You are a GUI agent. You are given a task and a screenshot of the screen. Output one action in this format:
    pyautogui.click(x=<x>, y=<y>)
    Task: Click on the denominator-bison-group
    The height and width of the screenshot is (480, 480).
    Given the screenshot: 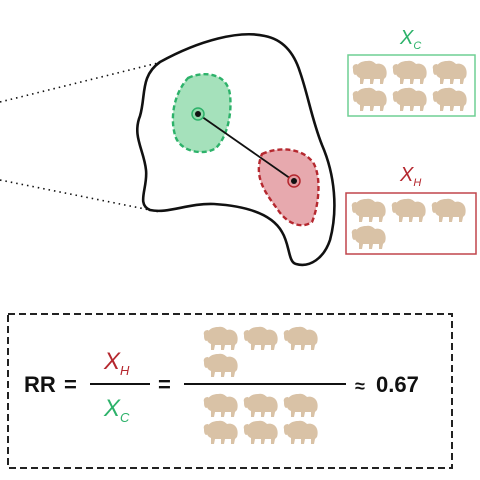 What is the action you would take?
    pyautogui.click(x=260, y=418)
    